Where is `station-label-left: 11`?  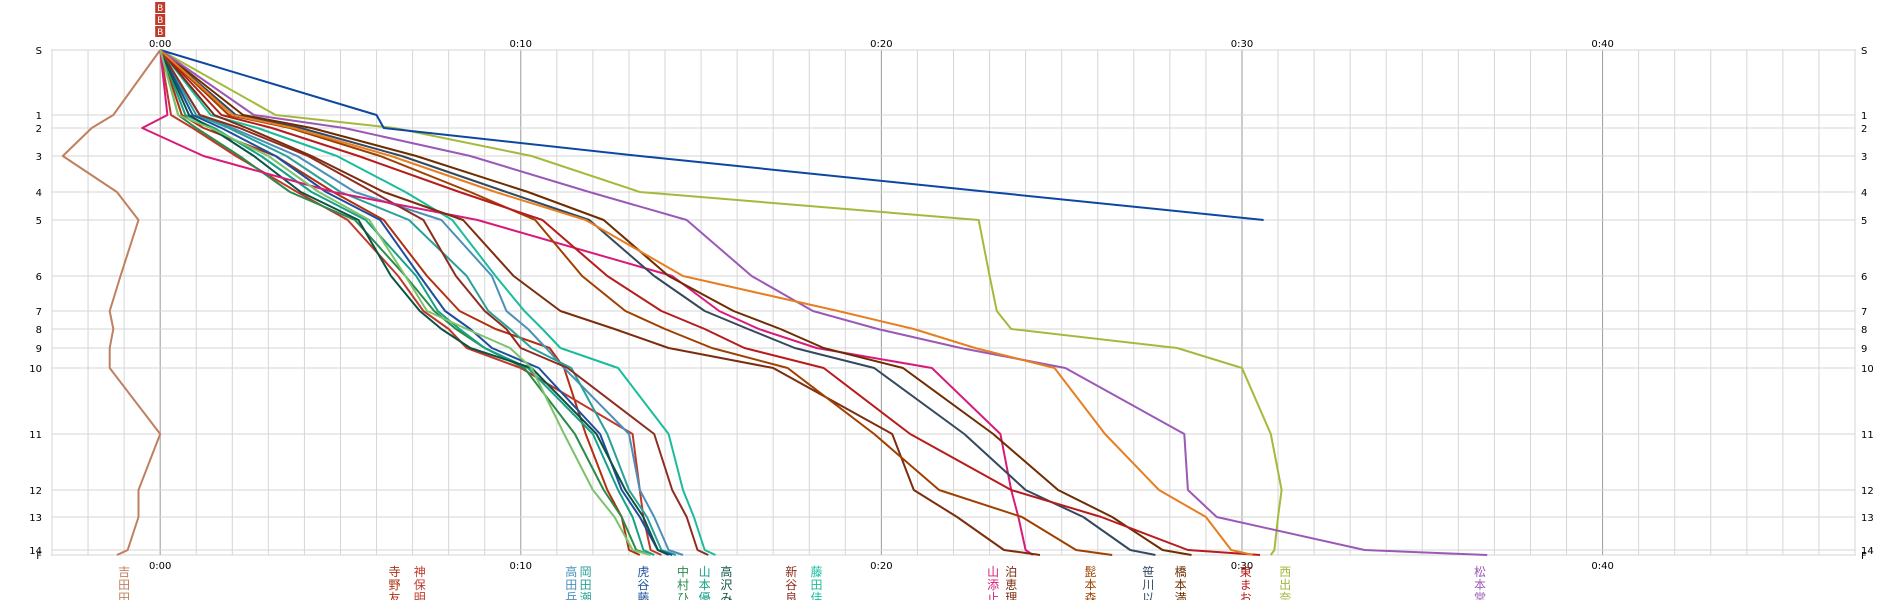
station-label-left: 11 is located at coordinates (35, 435).